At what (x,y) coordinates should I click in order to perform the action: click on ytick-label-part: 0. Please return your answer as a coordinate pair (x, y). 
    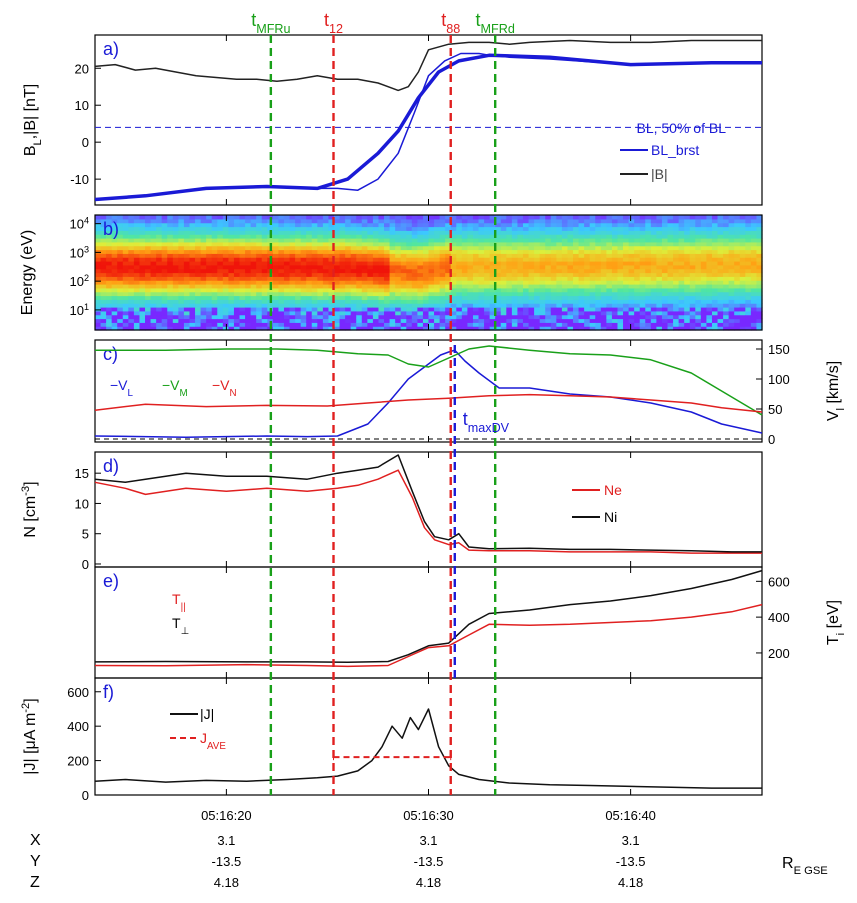
    Looking at the image, I should click on (771, 439).